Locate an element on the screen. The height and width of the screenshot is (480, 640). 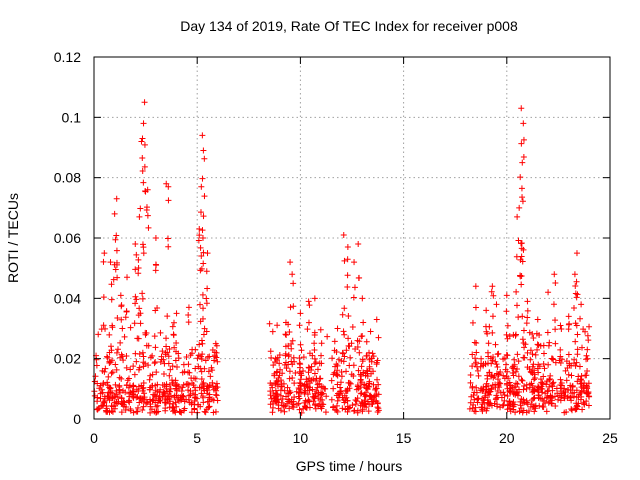
x-tick-labels: 0 5 10 15 20 25 is located at coordinates (354, 438).